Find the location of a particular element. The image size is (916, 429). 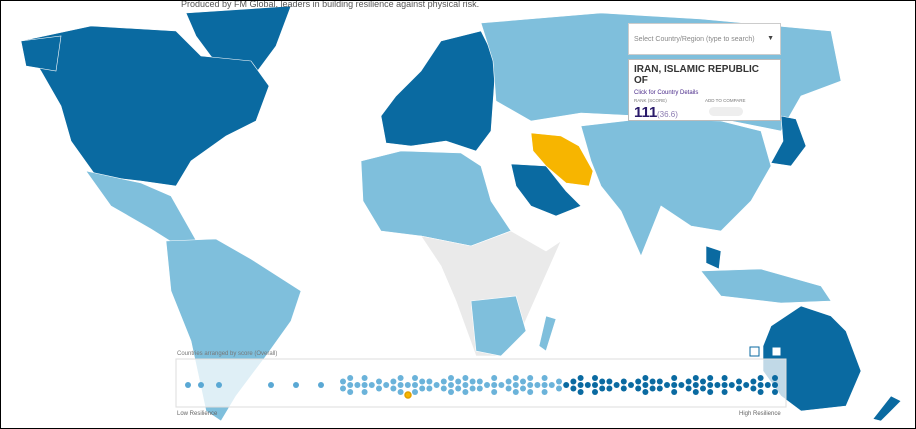

caret: ▼ is located at coordinates (770, 38).